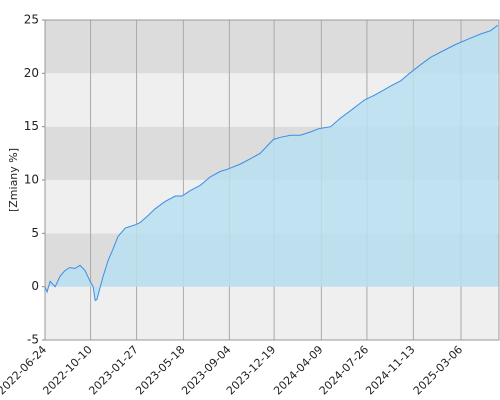 The image size is (500, 400). What do you see at coordinates (35, 286) in the screenshot?
I see `y-tick-label: 0` at bounding box center [35, 286].